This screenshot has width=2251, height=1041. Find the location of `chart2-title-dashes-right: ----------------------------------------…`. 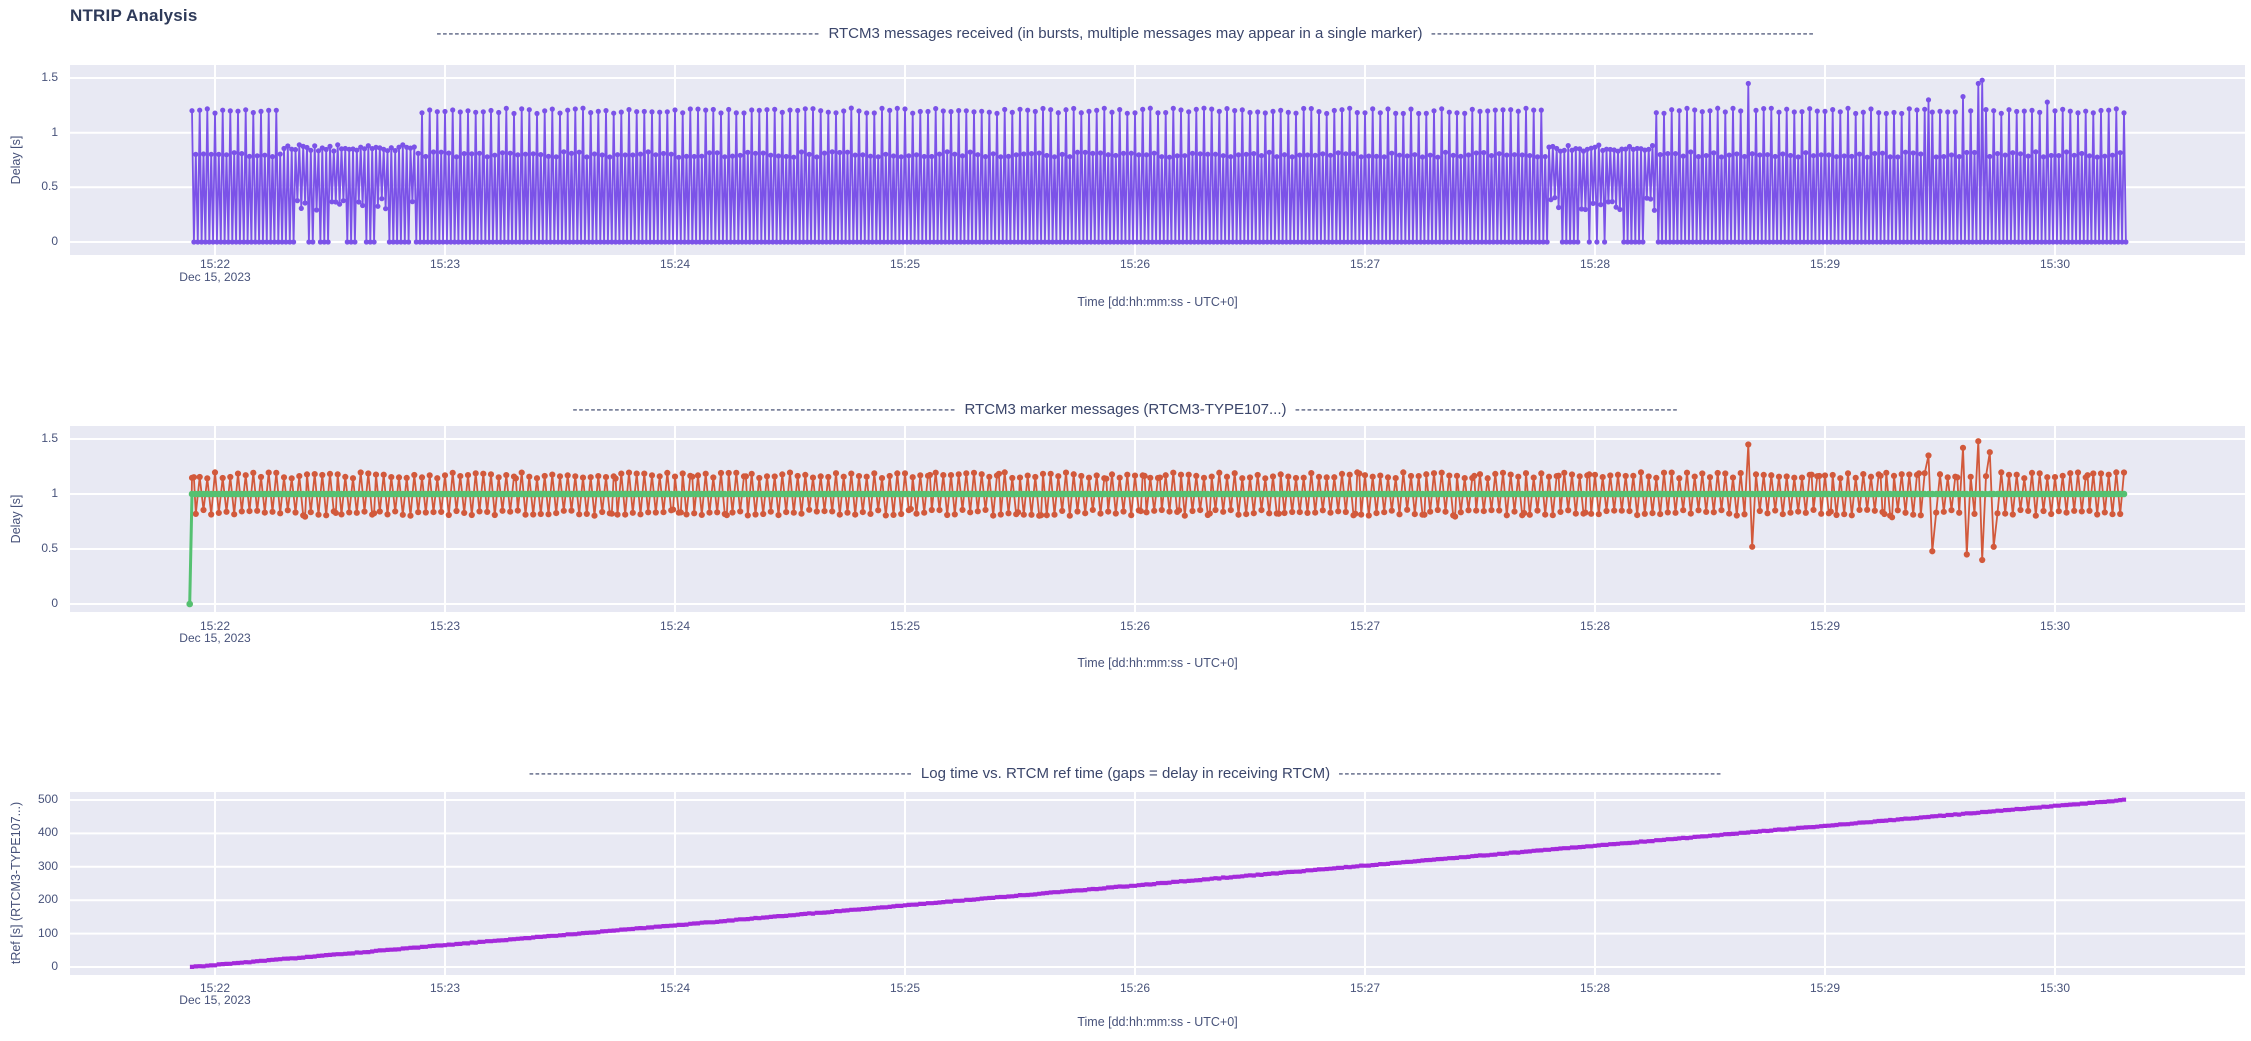

chart2-title-dashes-right: ----------------------------------------… is located at coordinates (1486, 409).